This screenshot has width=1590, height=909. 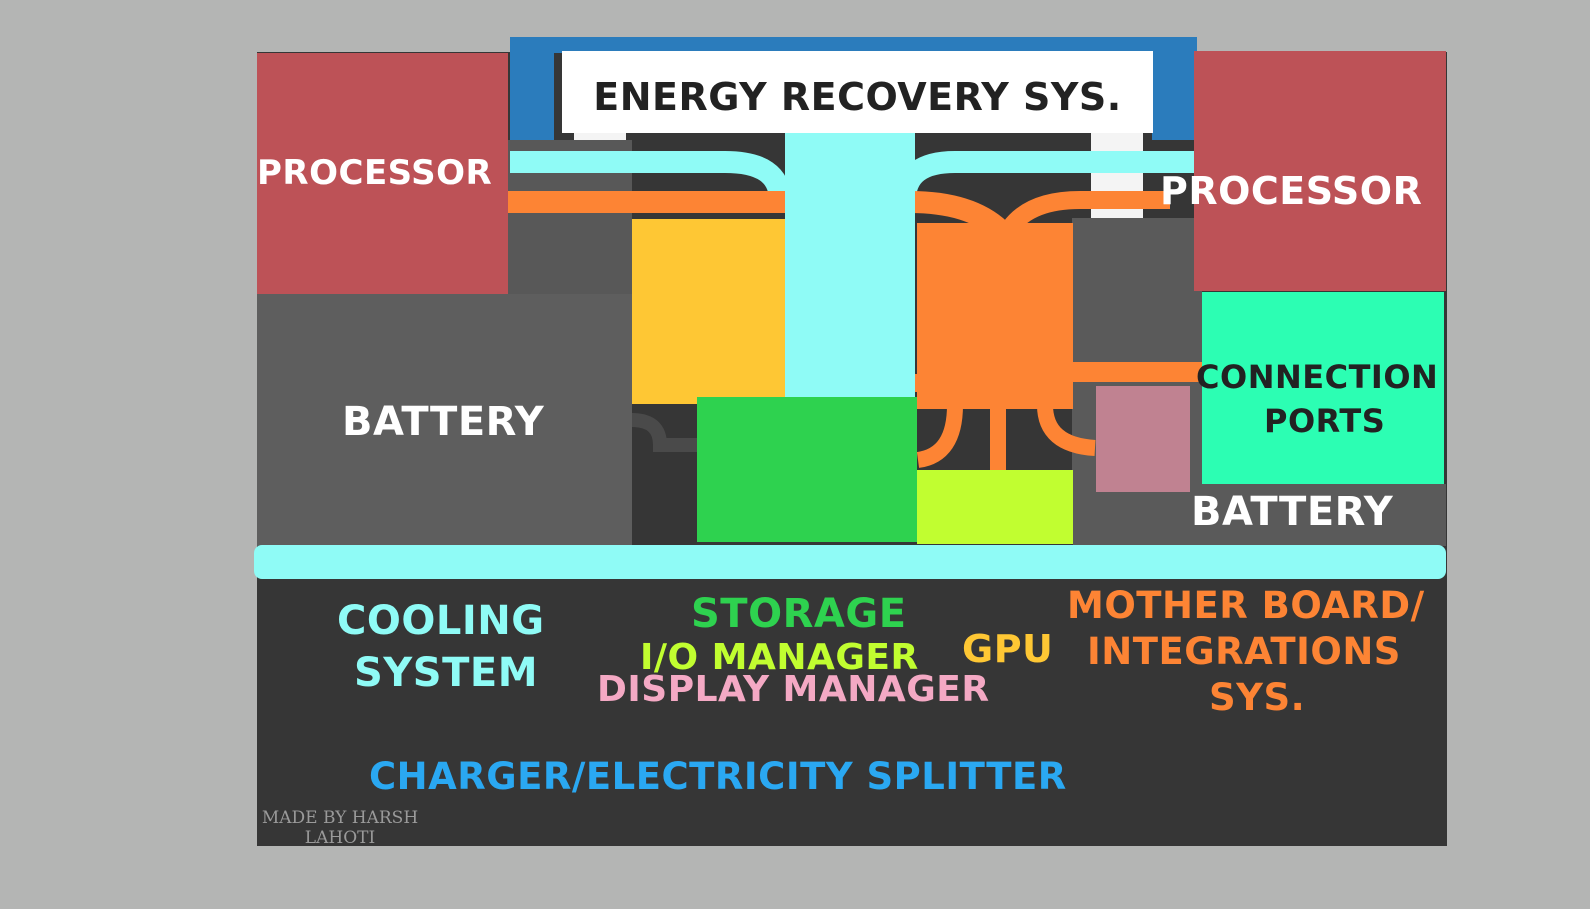 I want to click on charger-label: CHARGER/ELECTRICITY SPLITTER, so click(x=718, y=776).